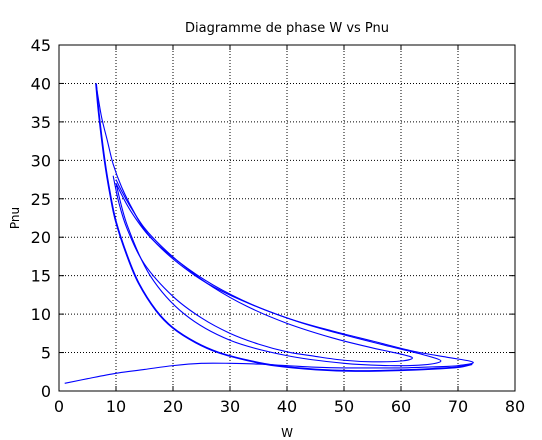  I want to click on x-tick-label: 70, so click(458, 406).